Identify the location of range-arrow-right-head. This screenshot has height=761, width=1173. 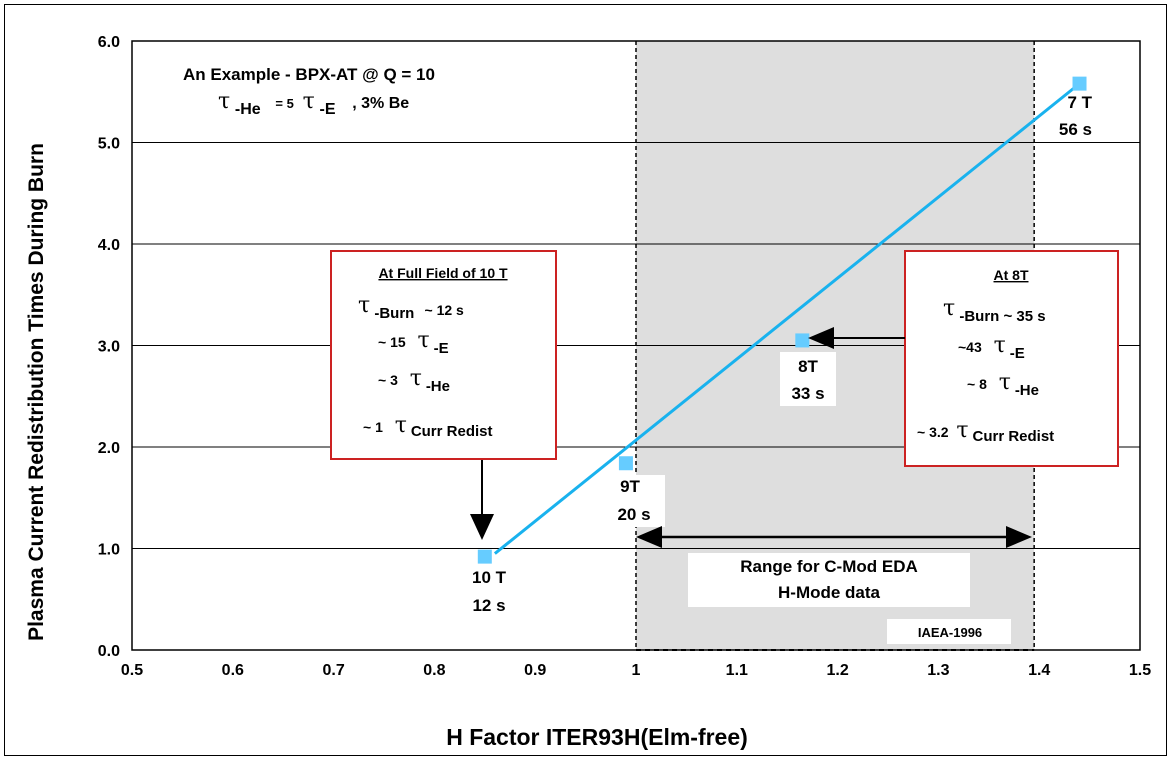
(1019, 537).